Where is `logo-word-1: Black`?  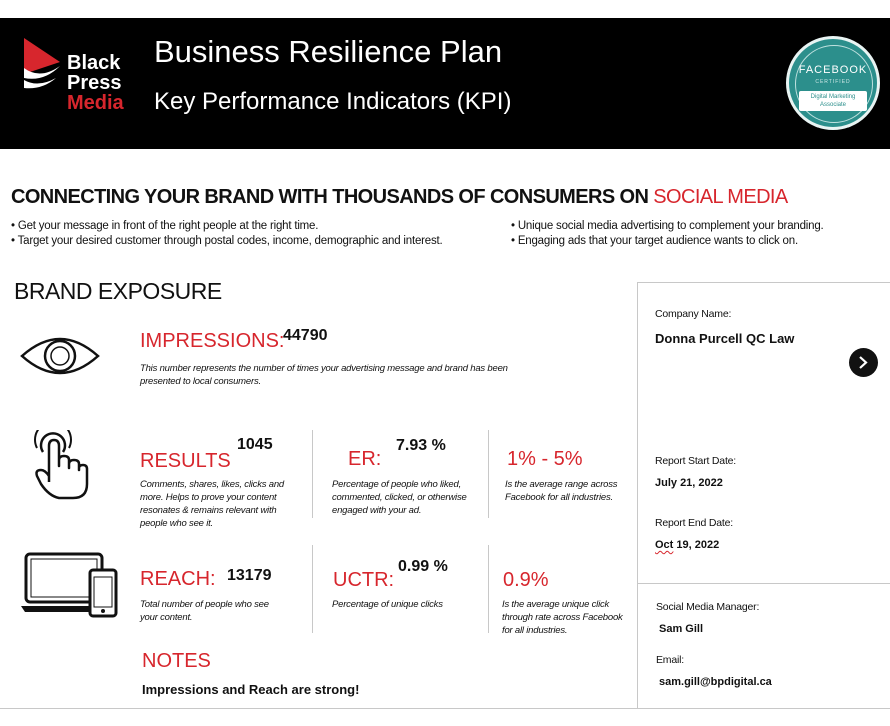 logo-word-1: Black is located at coordinates (94, 63).